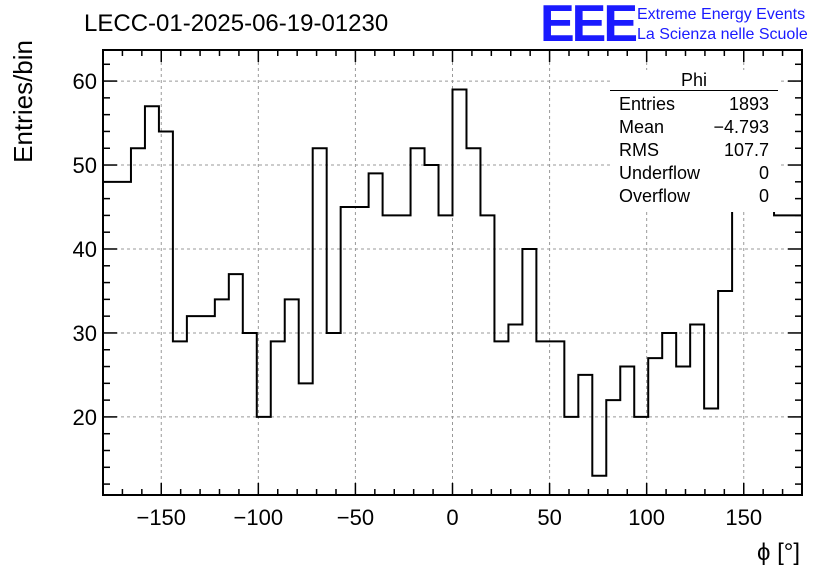 The width and height of the screenshot is (836, 572). Describe the element at coordinates (549, 517) in the screenshot. I see `x-tick-label: 50` at that location.